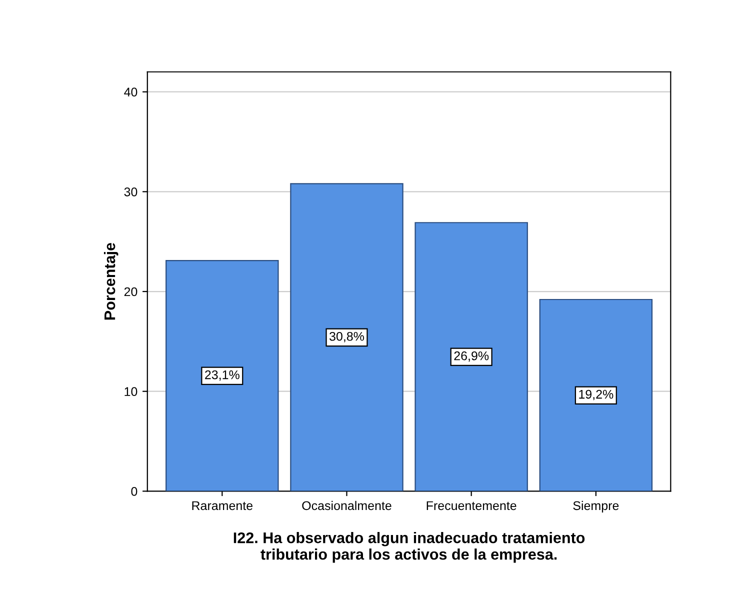 The width and height of the screenshot is (737, 599). What do you see at coordinates (131, 92) in the screenshot?
I see `y-tick-label: 40` at bounding box center [131, 92].